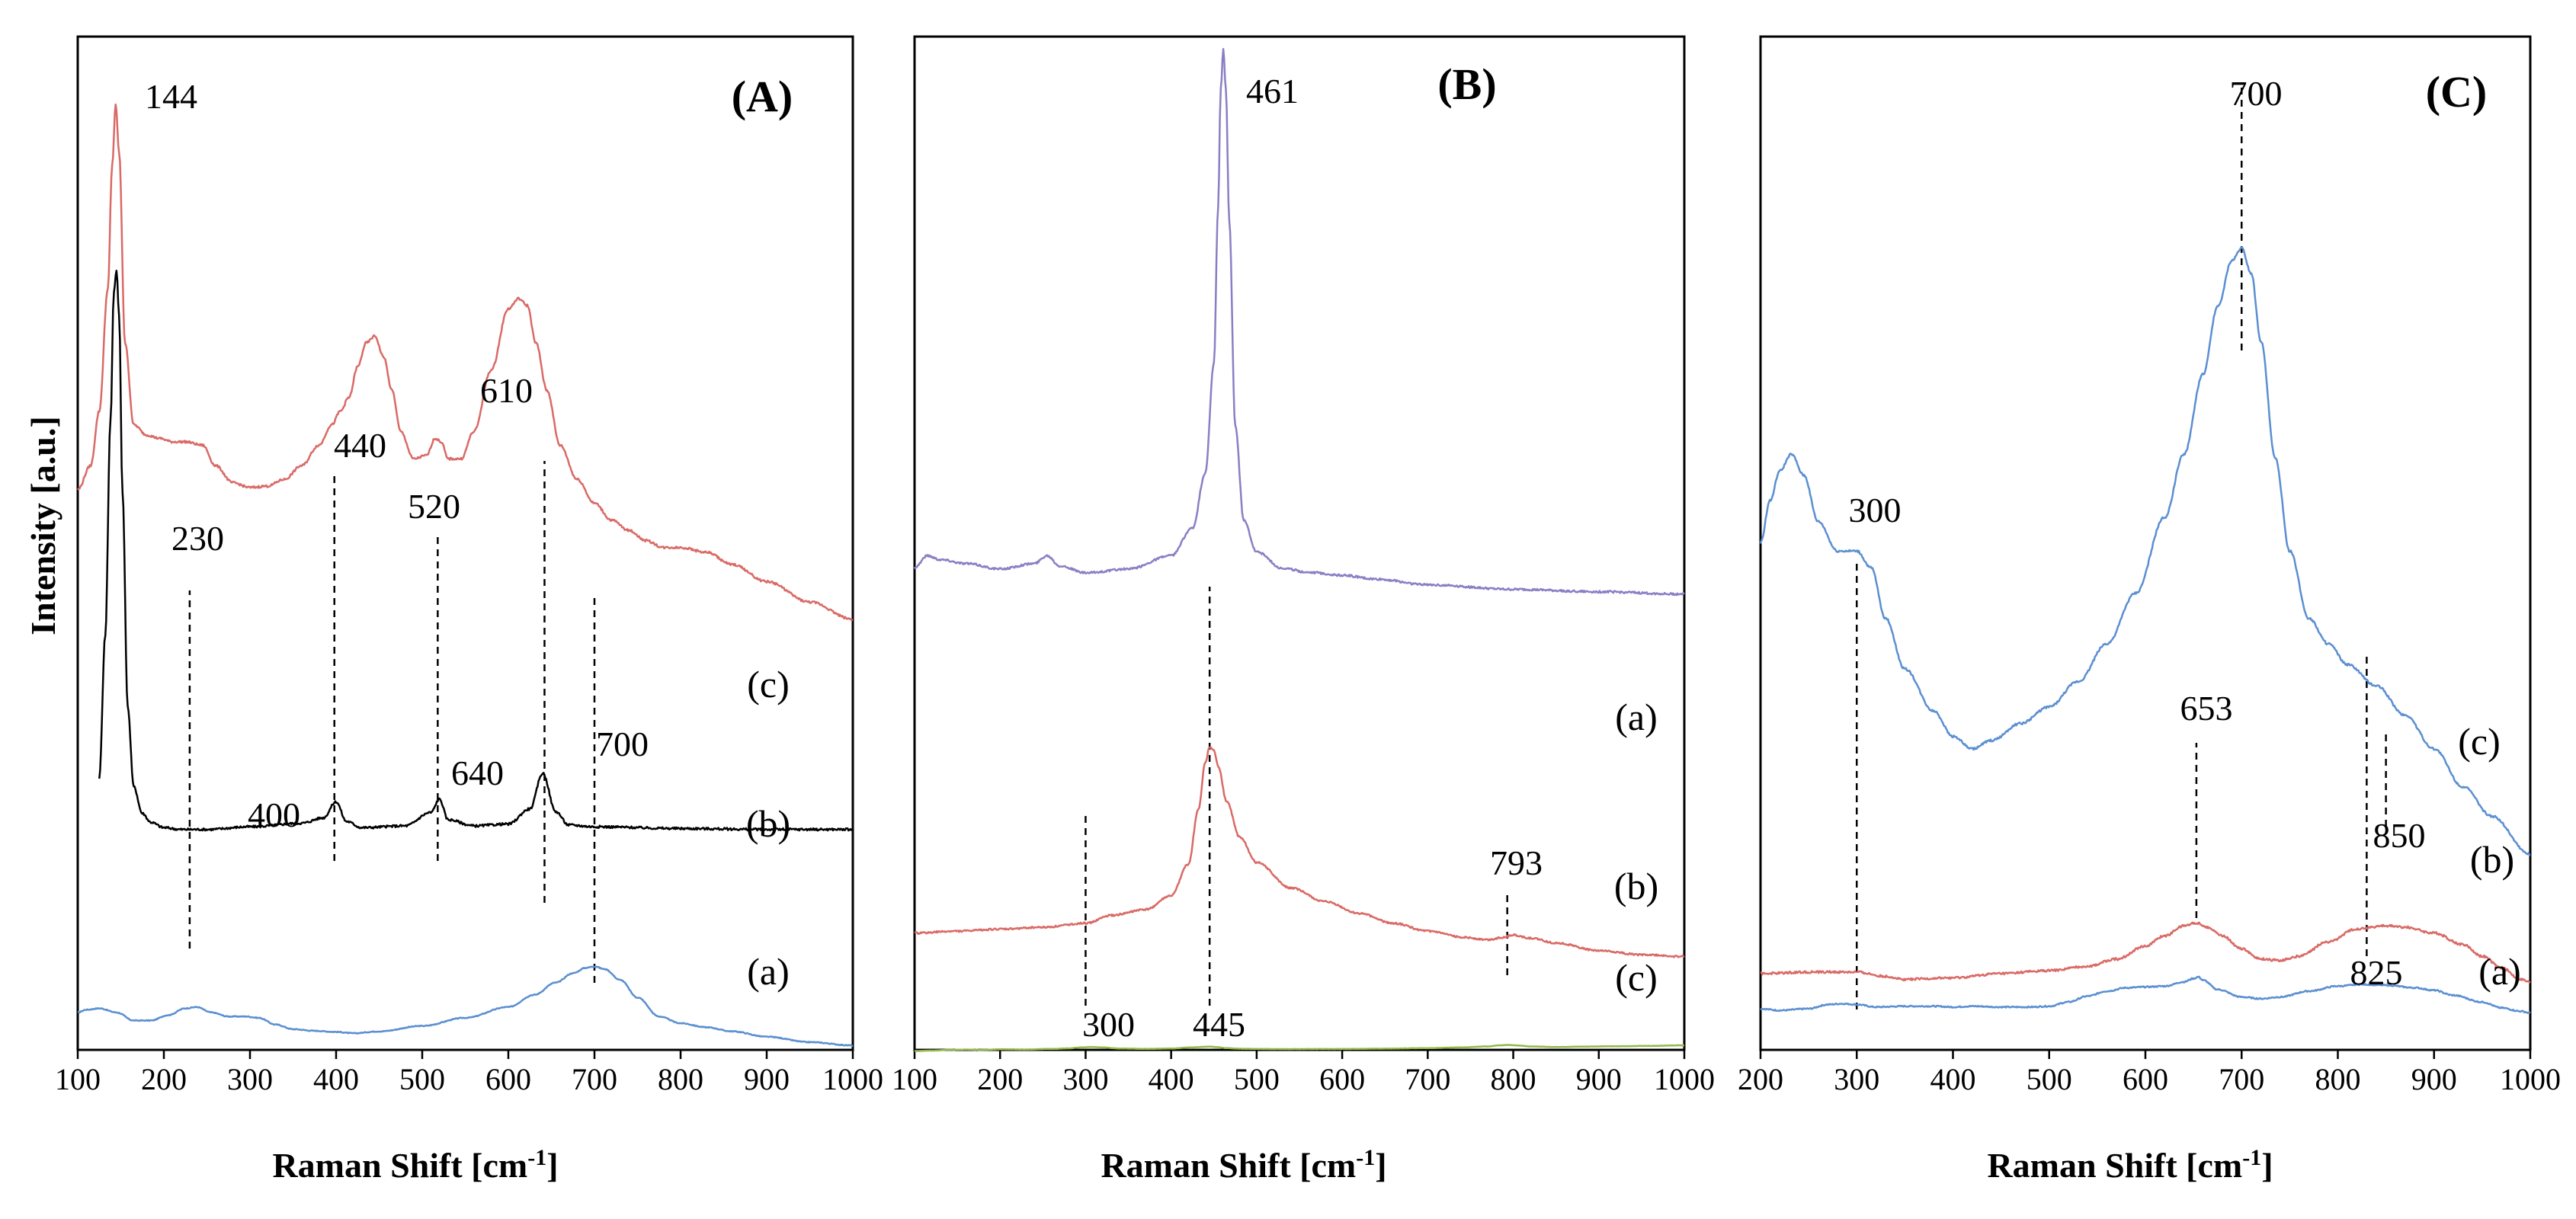 The width and height of the screenshot is (2576, 1219). I want to click on panel-c-tick-label-900: 900, so click(2434, 1079).